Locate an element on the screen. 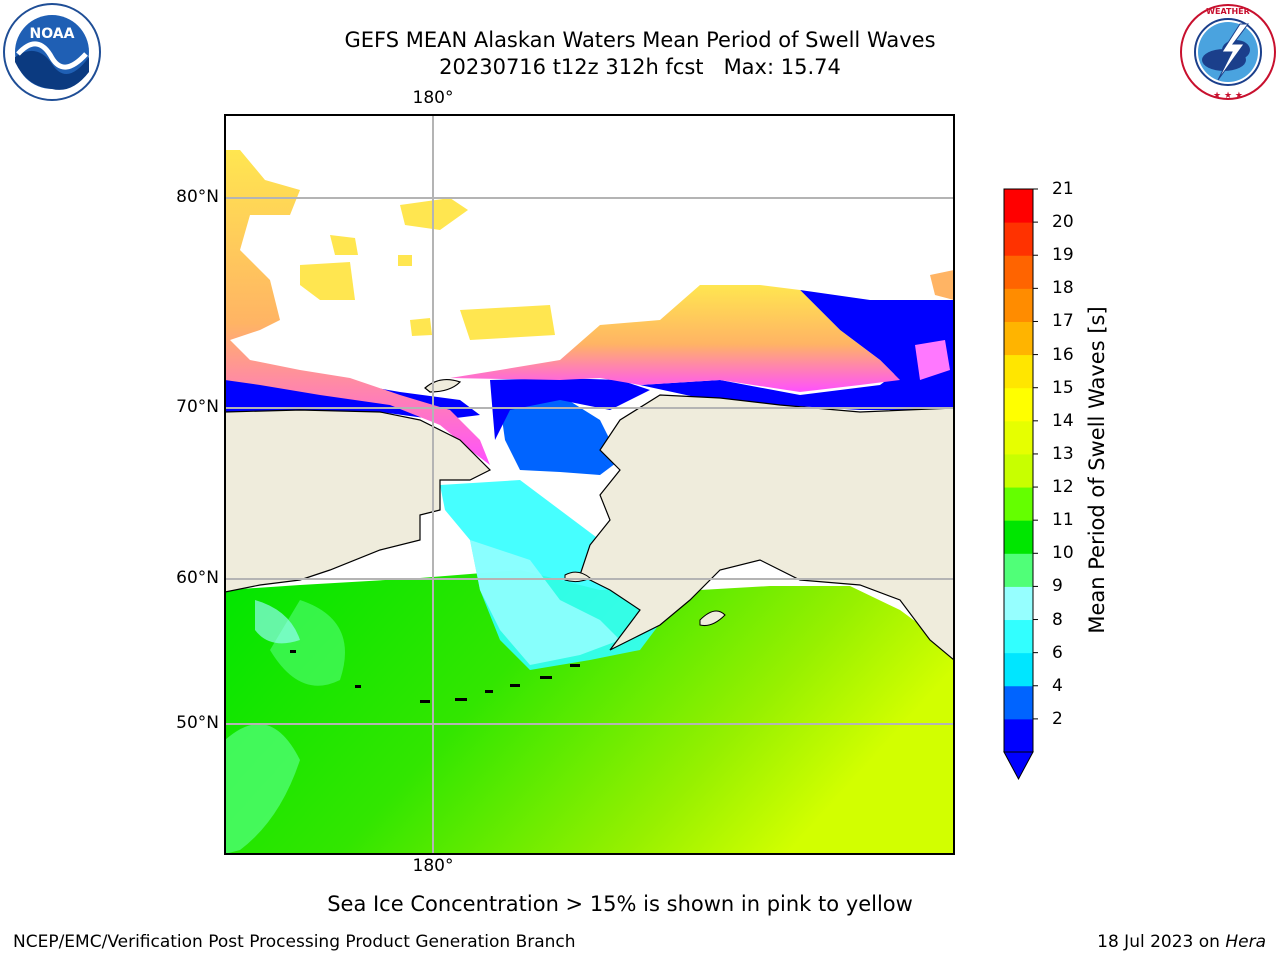 Image resolution: width=1280 pixels, height=960 pixels. colorbar-tick-label: 21 is located at coordinates (1063, 189).